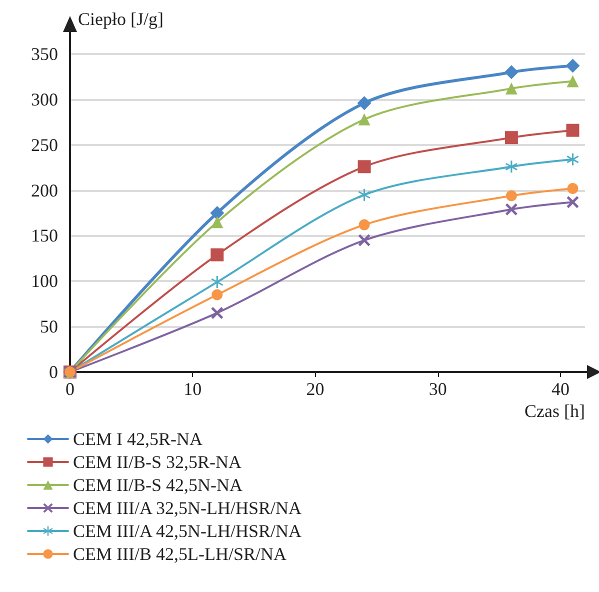 The height and width of the screenshot is (592, 599). What do you see at coordinates (44, 54) in the screenshot?
I see `y-tick-label: 350` at bounding box center [44, 54].